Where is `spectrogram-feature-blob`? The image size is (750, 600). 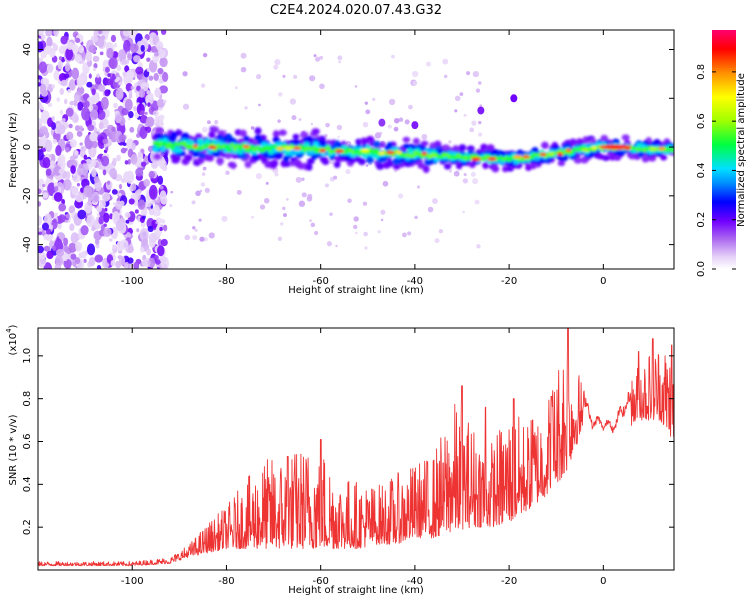 spectrogram-feature-blob is located at coordinates (514, 98).